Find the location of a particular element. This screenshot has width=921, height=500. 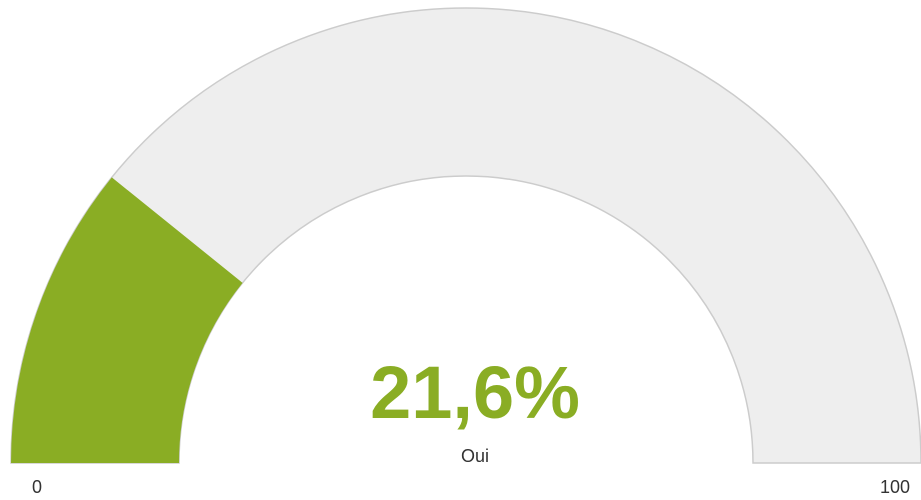

tick-label: 100 is located at coordinates (895, 487).